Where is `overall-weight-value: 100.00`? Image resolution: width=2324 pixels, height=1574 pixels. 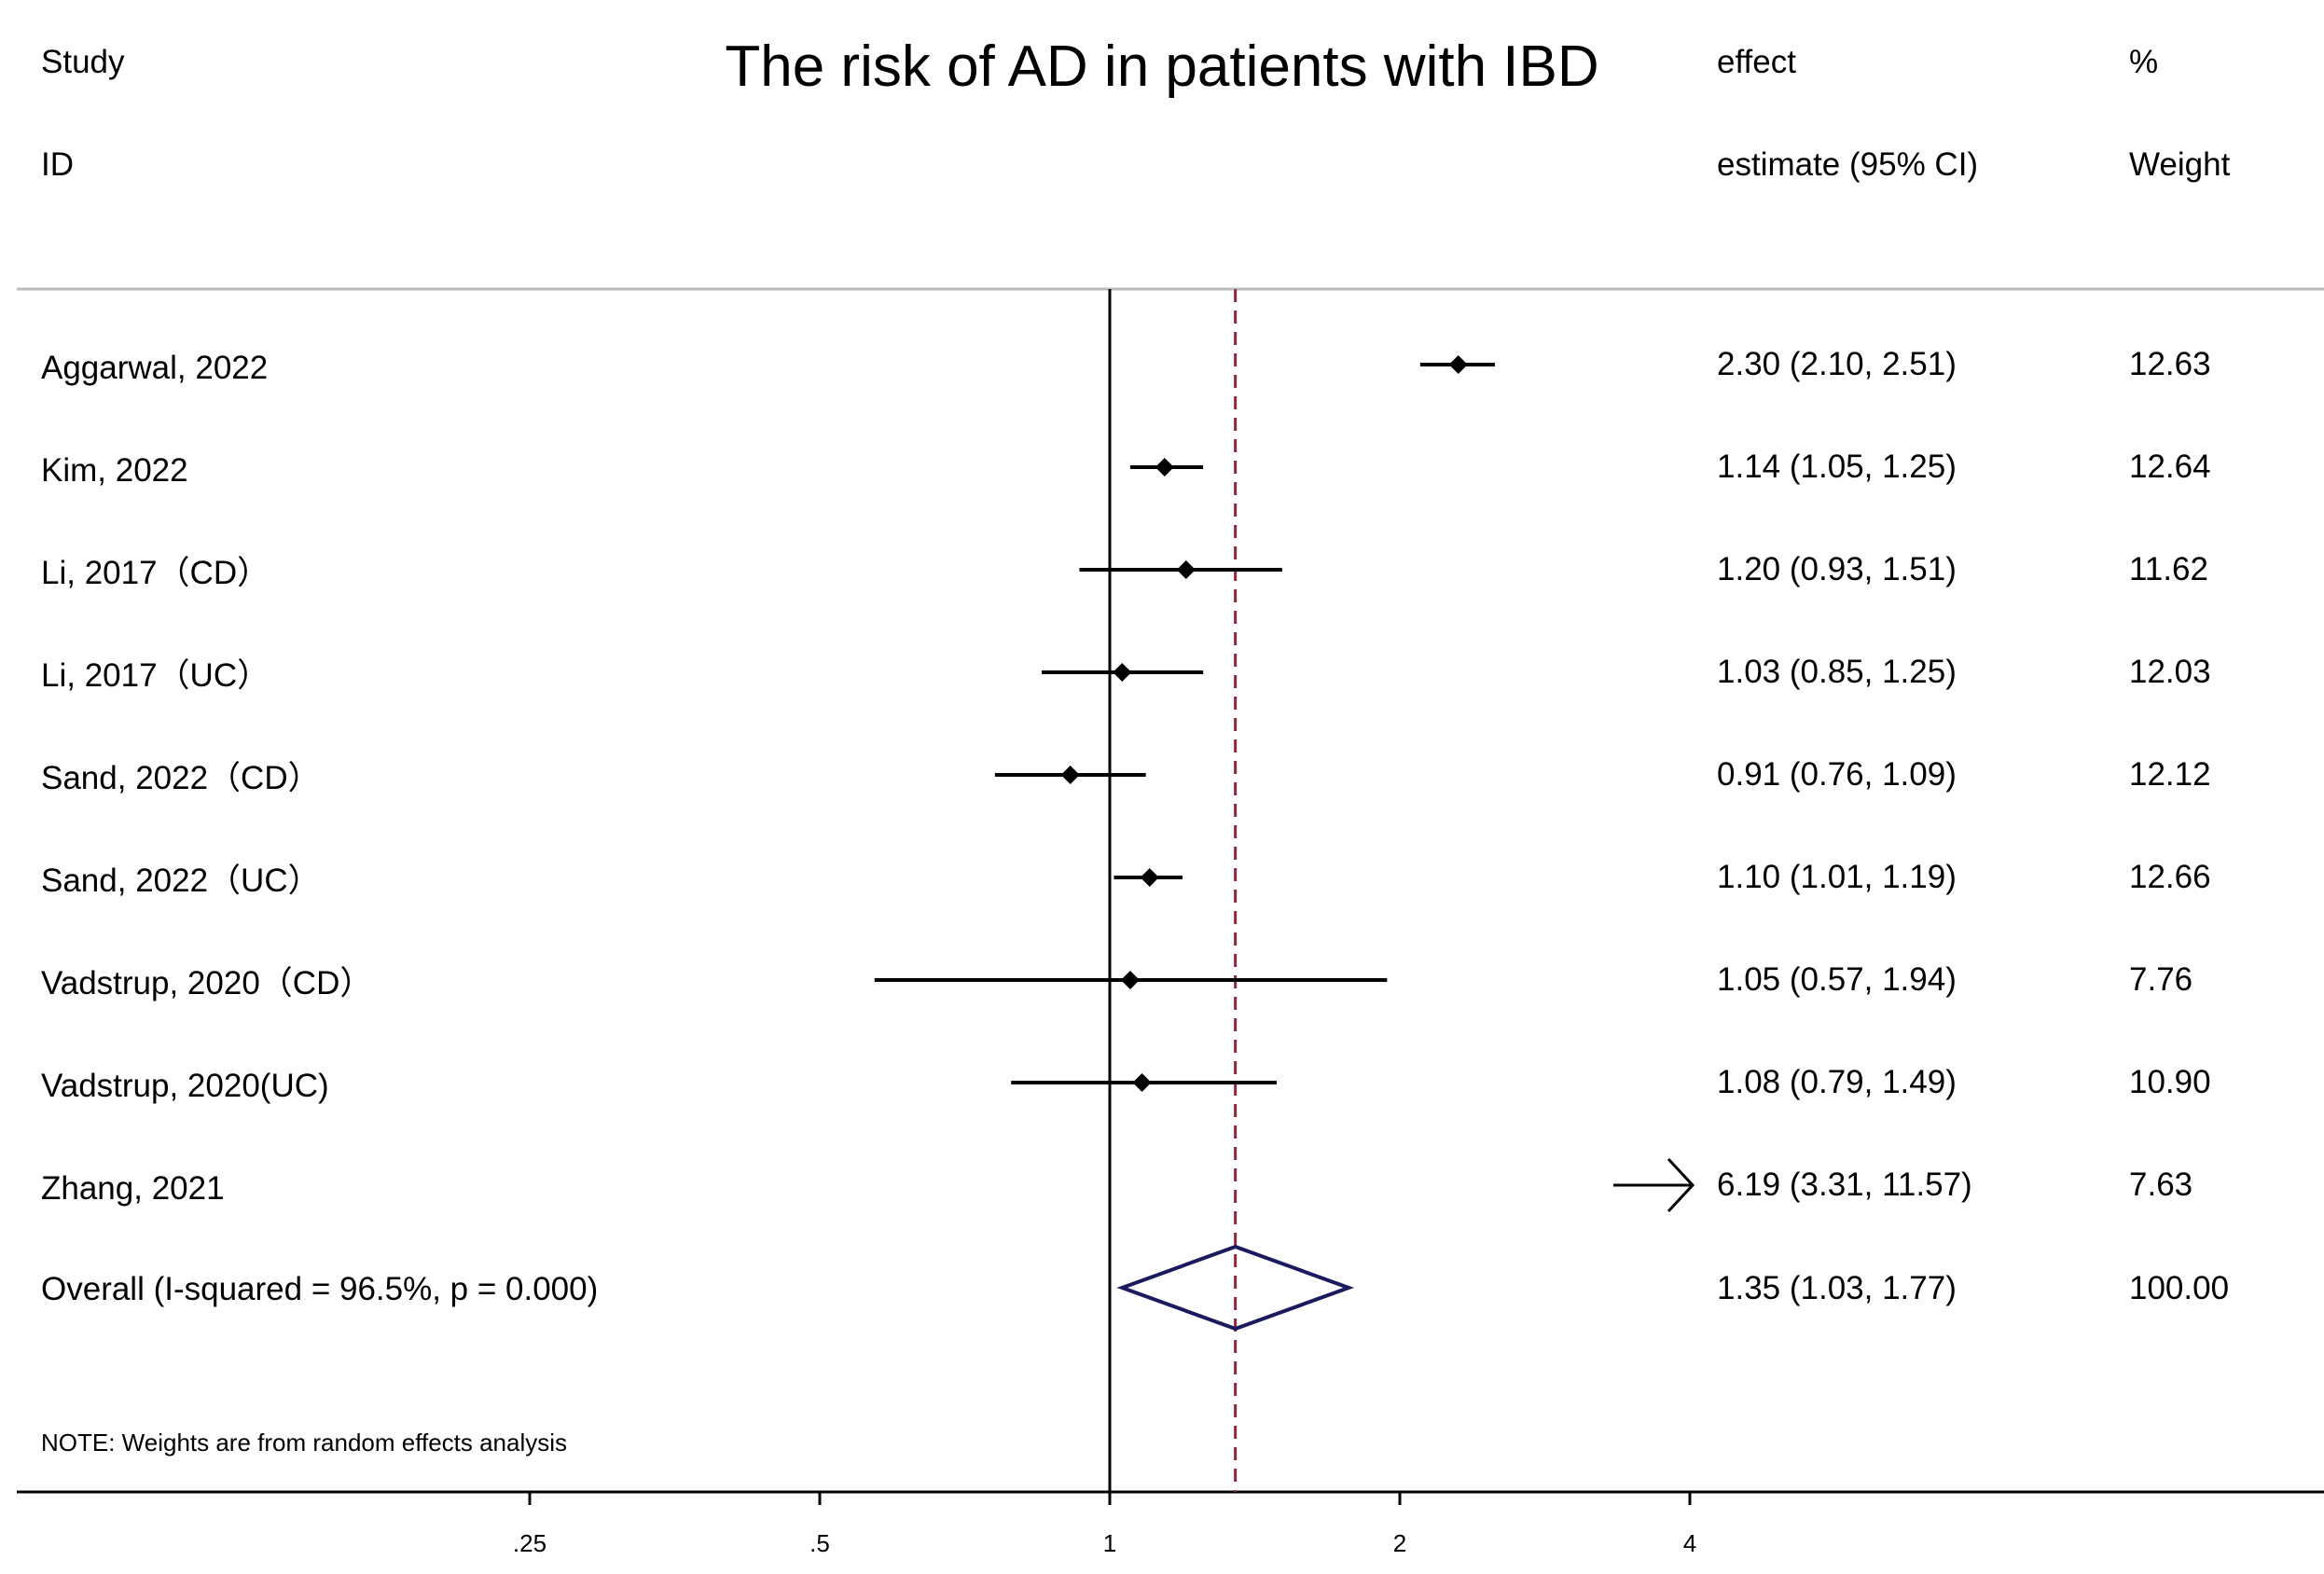 overall-weight-value: 100.00 is located at coordinates (2179, 1288).